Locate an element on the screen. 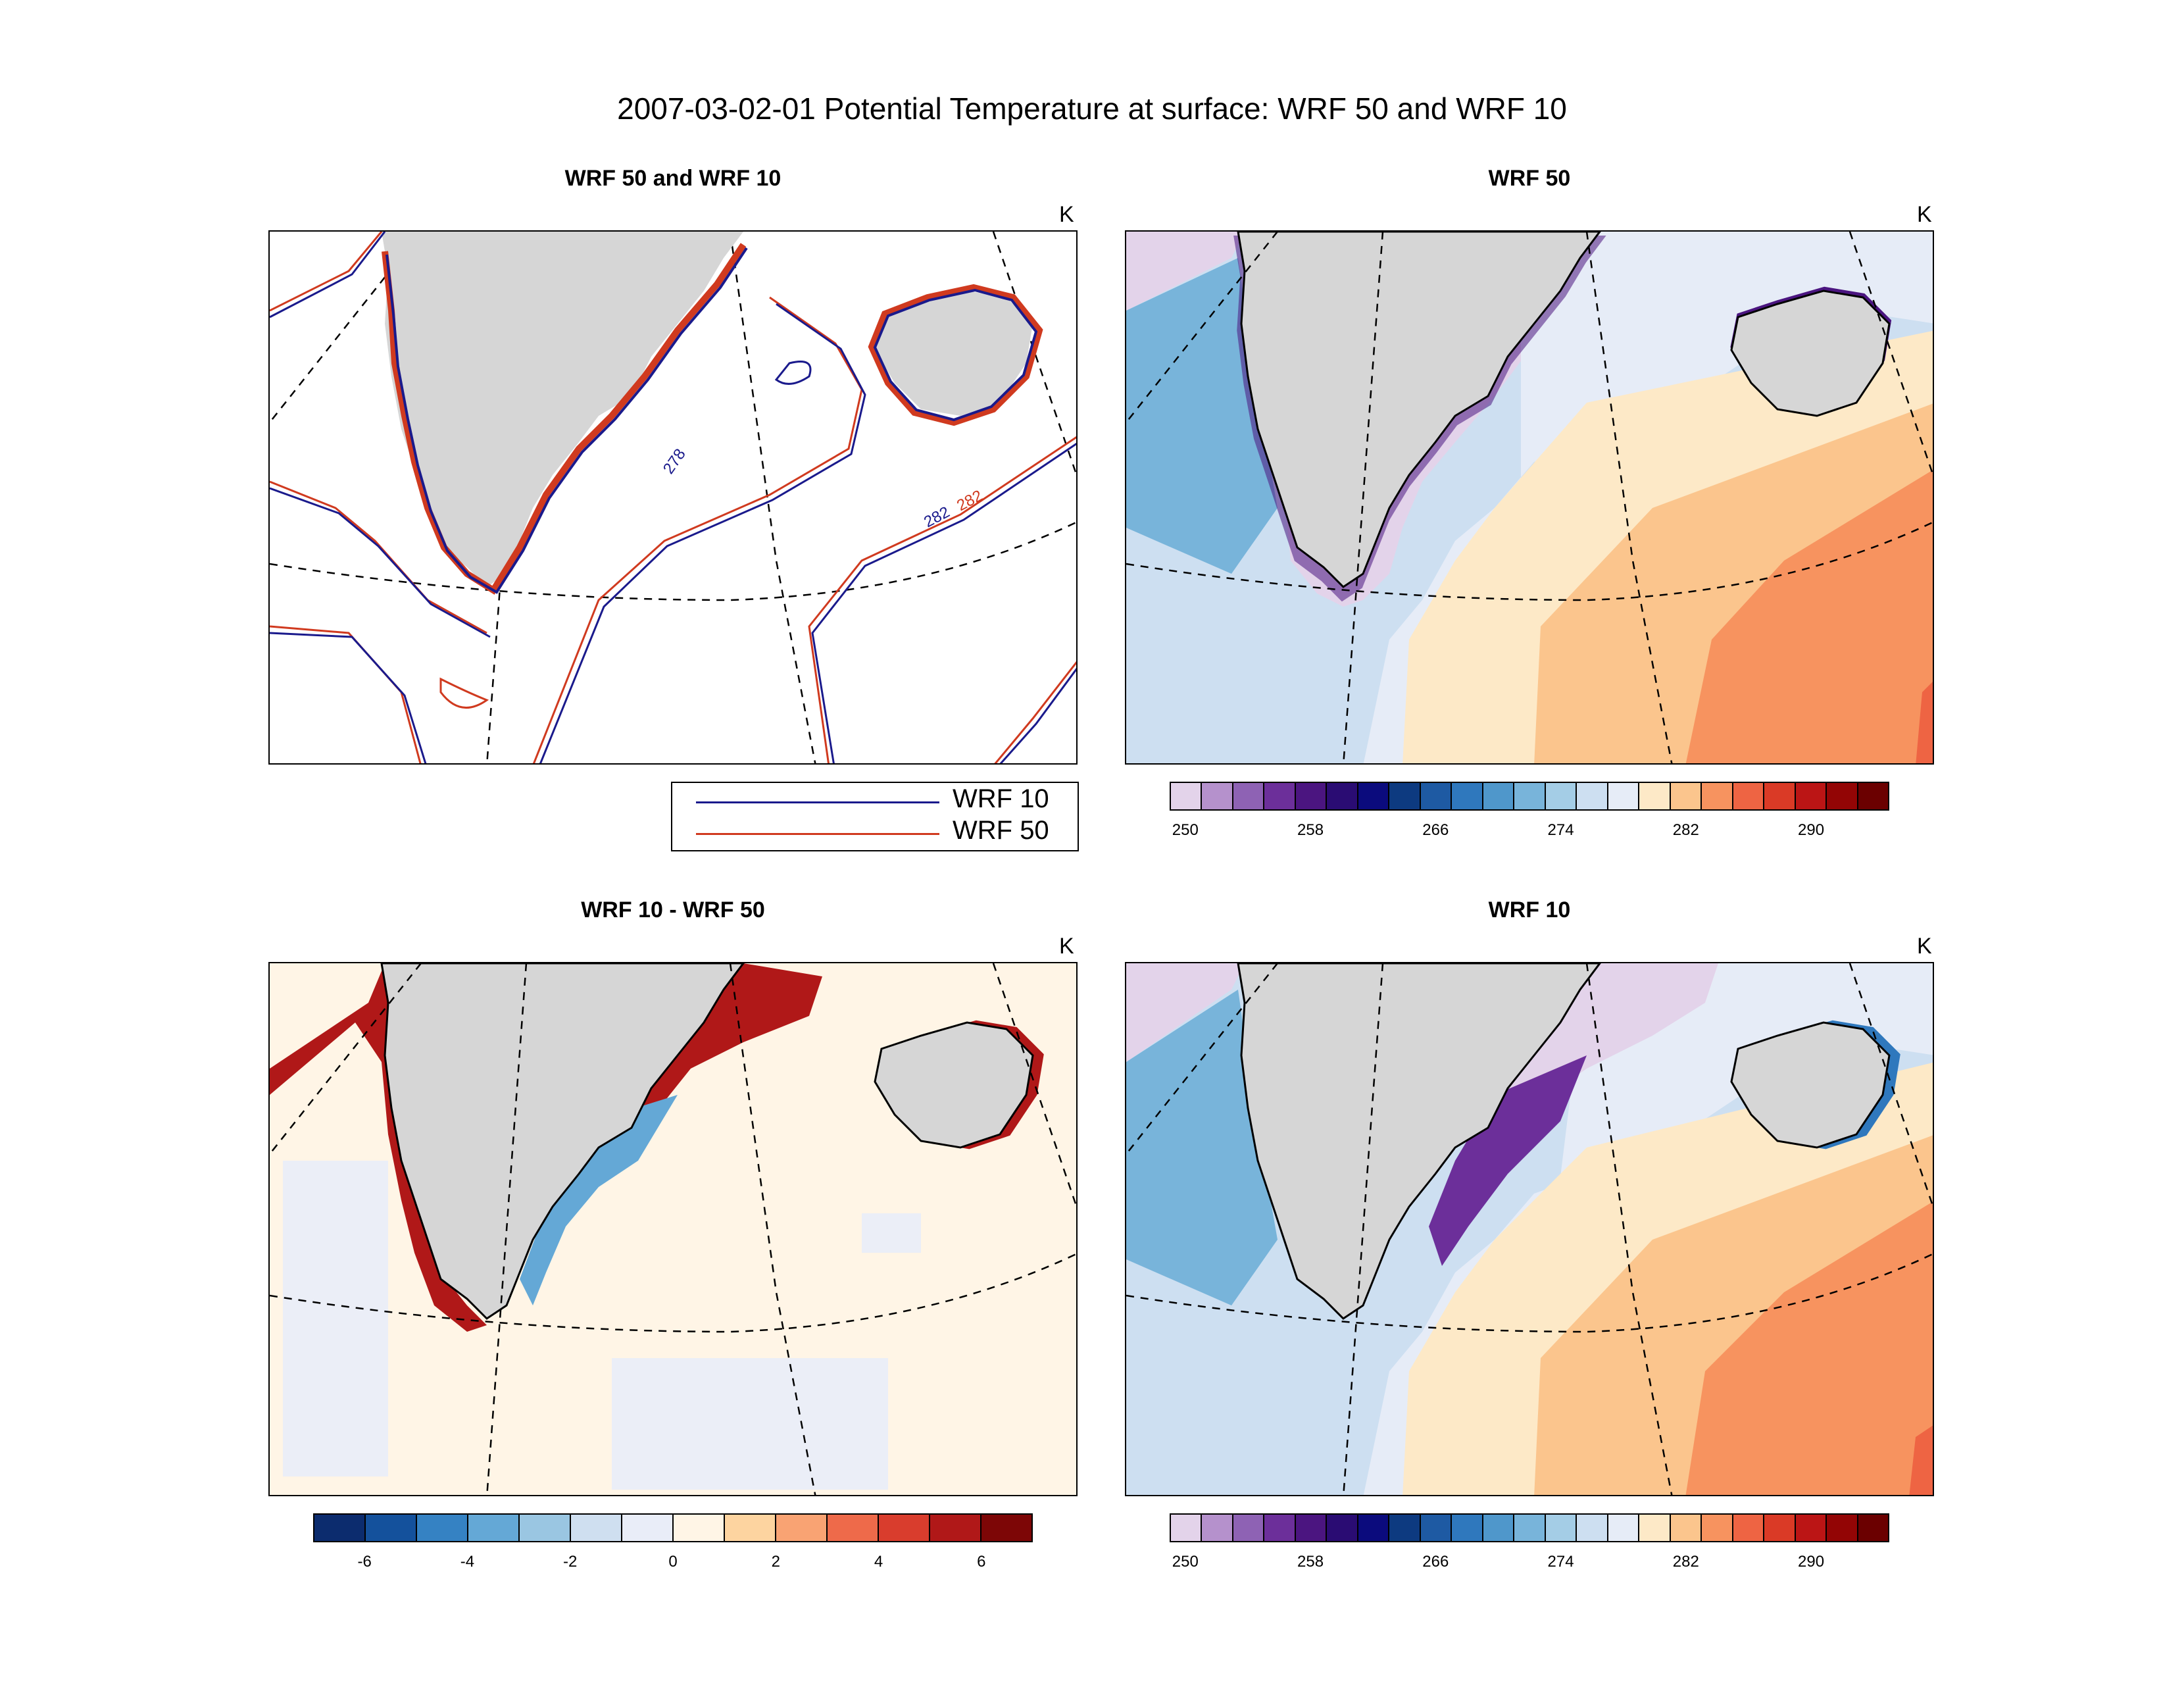 The image size is (2184, 1691). wrf10-contours is located at coordinates (673, 497).